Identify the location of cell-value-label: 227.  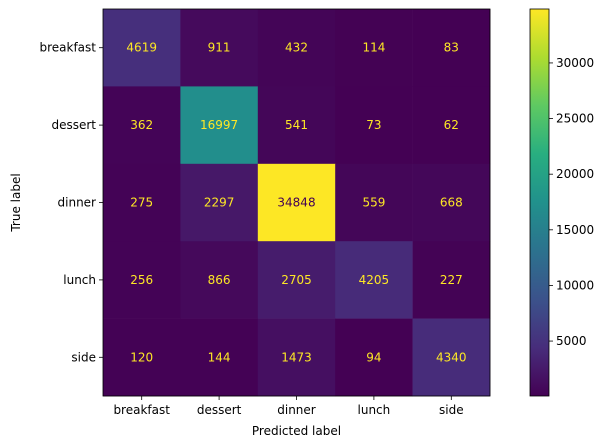
(451, 280).